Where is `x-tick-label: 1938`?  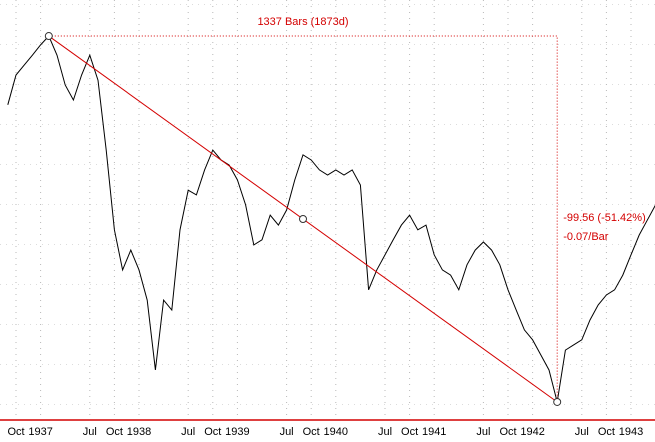 x-tick-label: 1938 is located at coordinates (139, 432).